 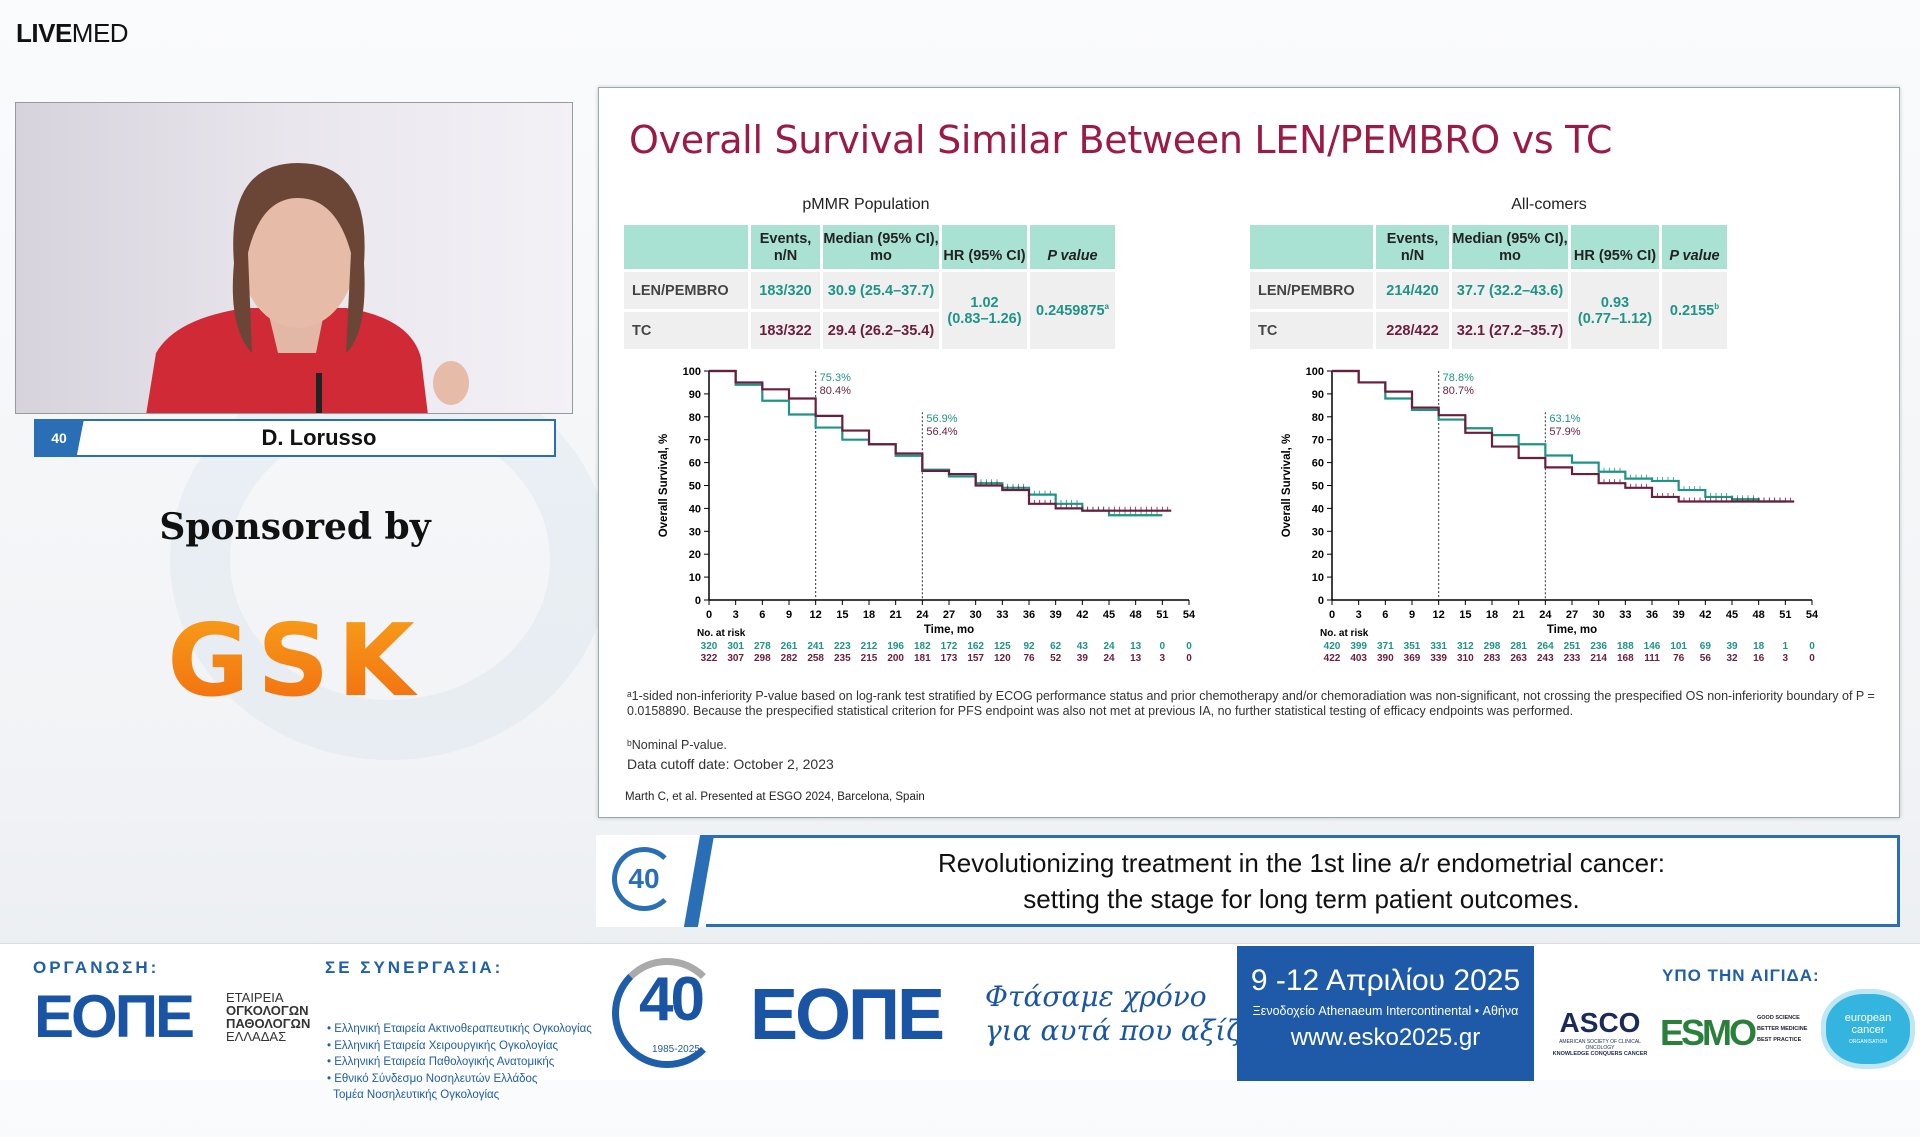 What do you see at coordinates (1189, 615) in the screenshot?
I see `x-tick-label: 54` at bounding box center [1189, 615].